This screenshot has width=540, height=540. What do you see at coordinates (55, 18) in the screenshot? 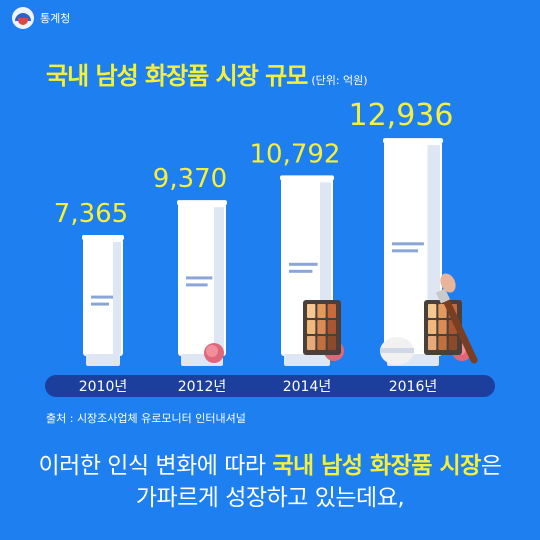
I see `logo-text: 통계청` at bounding box center [55, 18].